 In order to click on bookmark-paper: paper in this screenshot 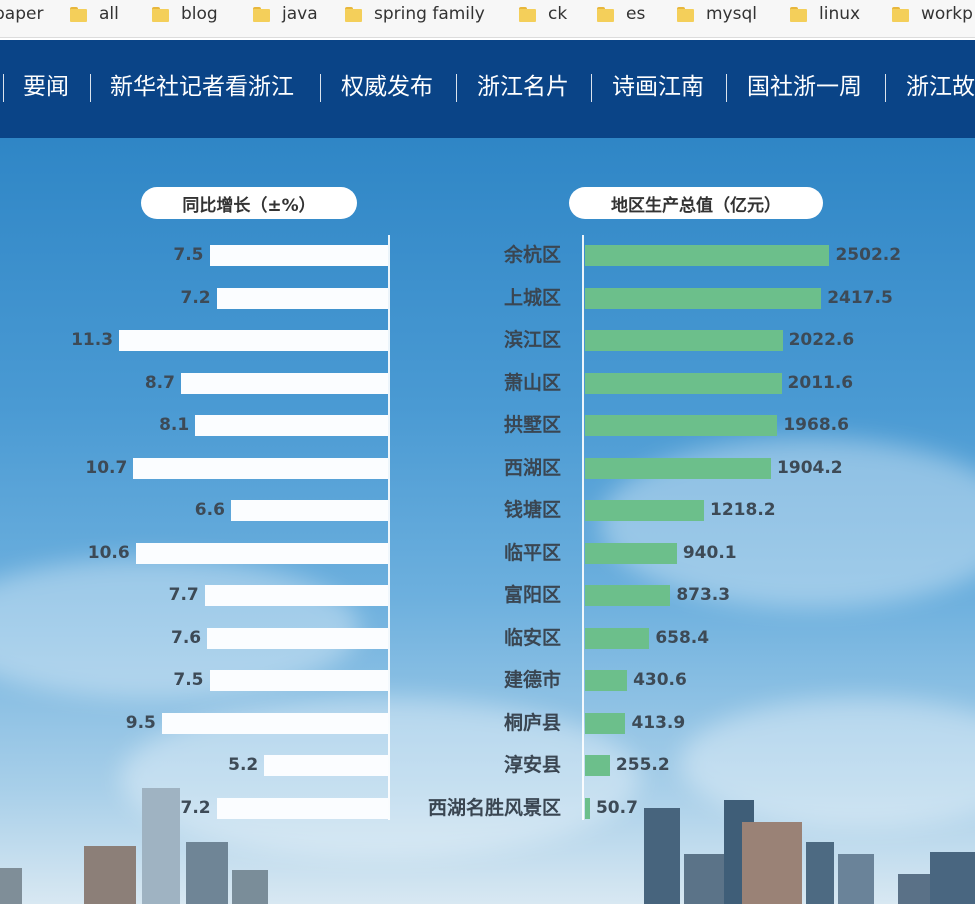, I will do `click(21, 14)`.